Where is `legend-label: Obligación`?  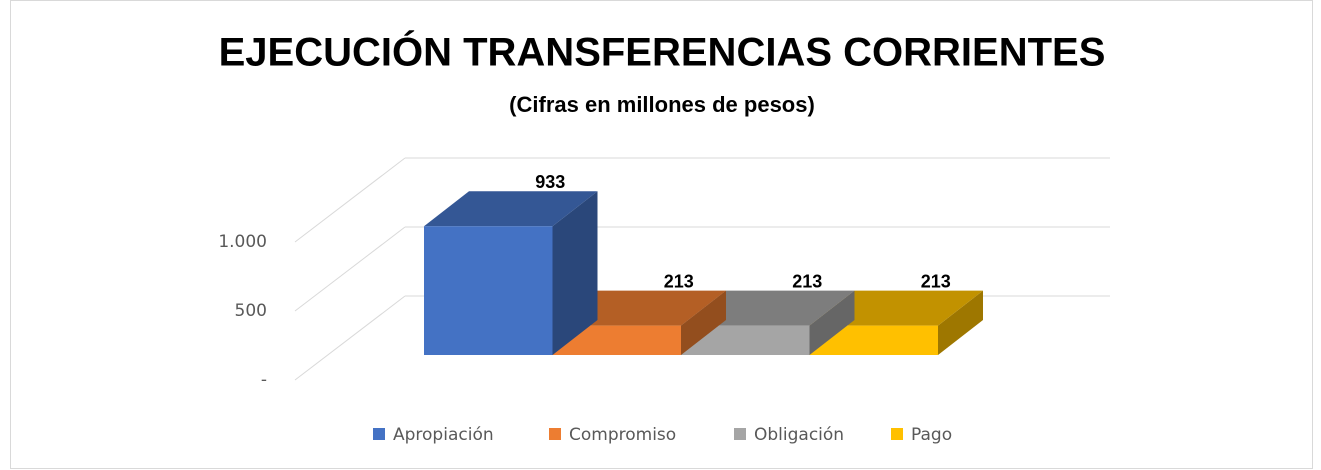 legend-label: Obligación is located at coordinates (799, 435).